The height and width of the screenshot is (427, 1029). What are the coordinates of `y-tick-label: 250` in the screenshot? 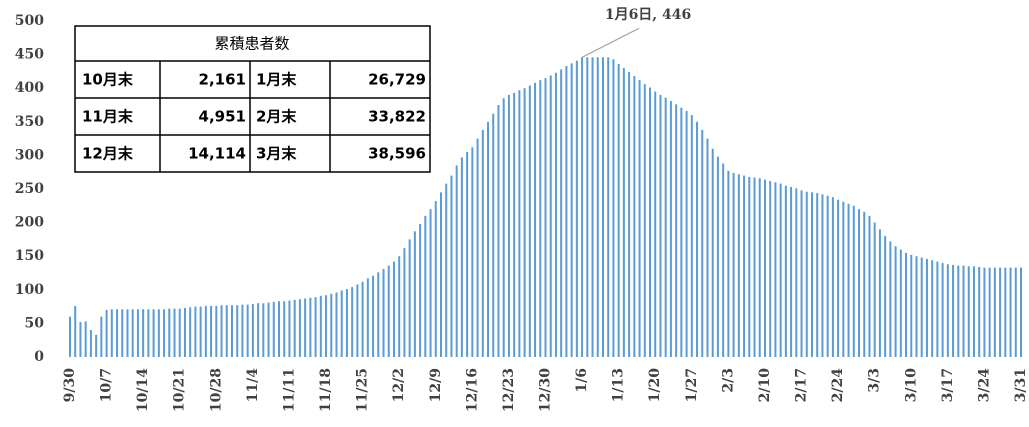 It's located at (29, 189).